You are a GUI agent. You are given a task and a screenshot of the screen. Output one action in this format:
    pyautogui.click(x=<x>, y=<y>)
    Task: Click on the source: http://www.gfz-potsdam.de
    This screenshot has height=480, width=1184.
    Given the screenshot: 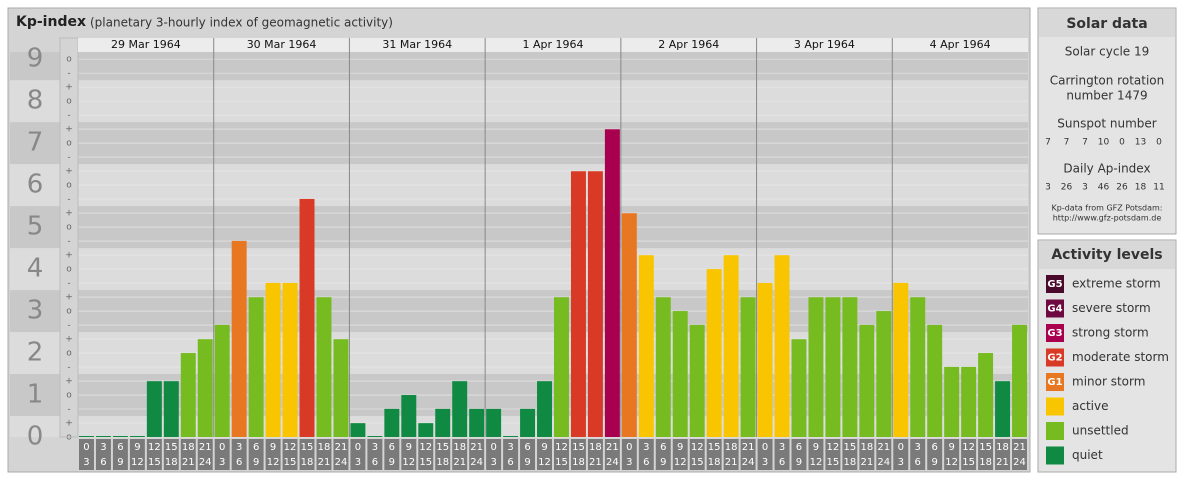 What is the action you would take?
    pyautogui.click(x=1107, y=218)
    